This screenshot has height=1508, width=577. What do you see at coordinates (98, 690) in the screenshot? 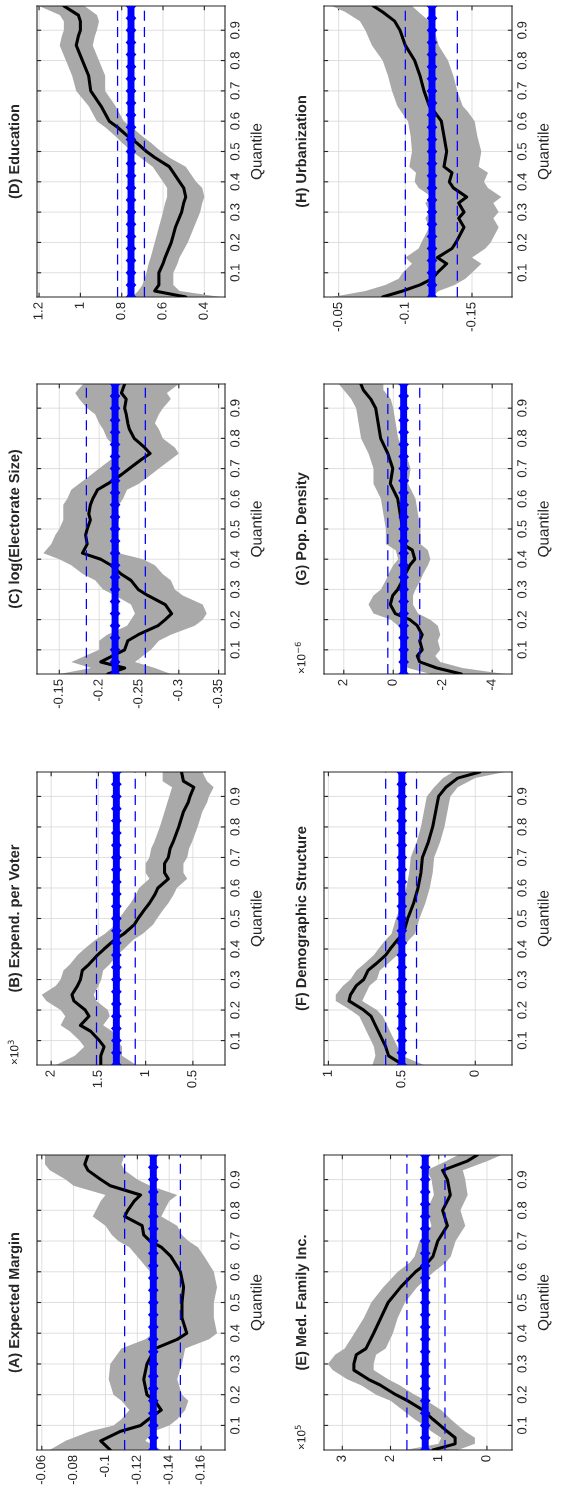
I see `x-tick-label: -0.2` at bounding box center [98, 690].